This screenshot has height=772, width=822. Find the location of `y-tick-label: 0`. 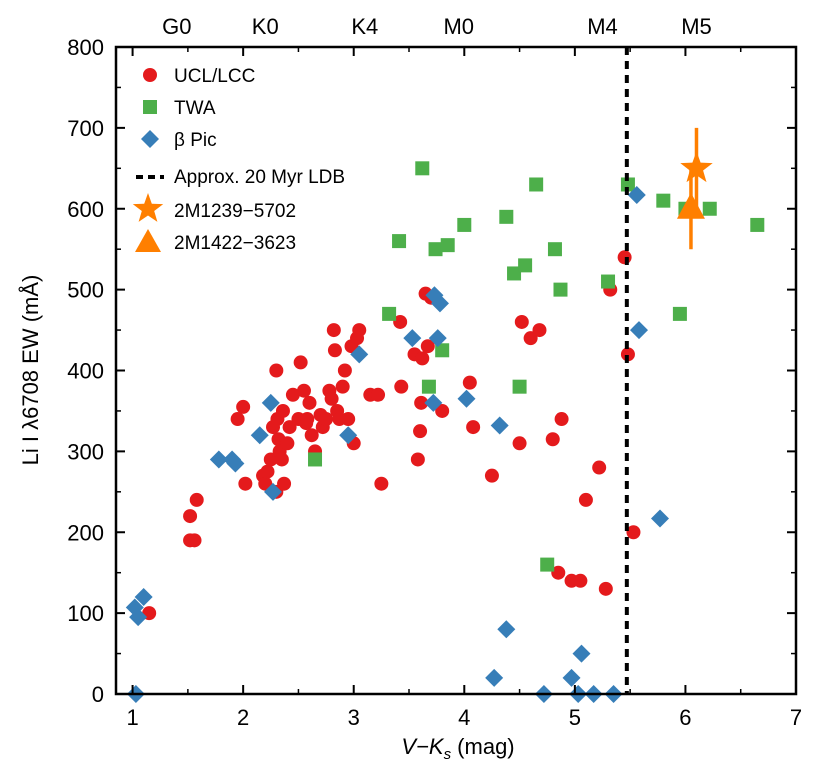

y-tick-label: 0 is located at coordinates (98, 694).